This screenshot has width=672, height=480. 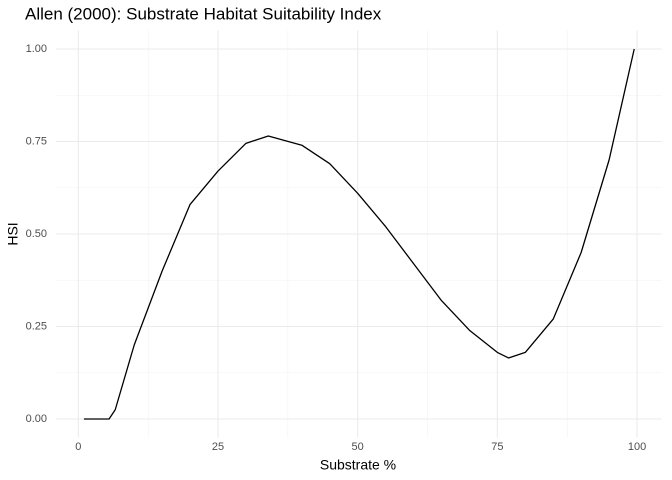 I want to click on x-tick-label: 100, so click(x=637, y=447).